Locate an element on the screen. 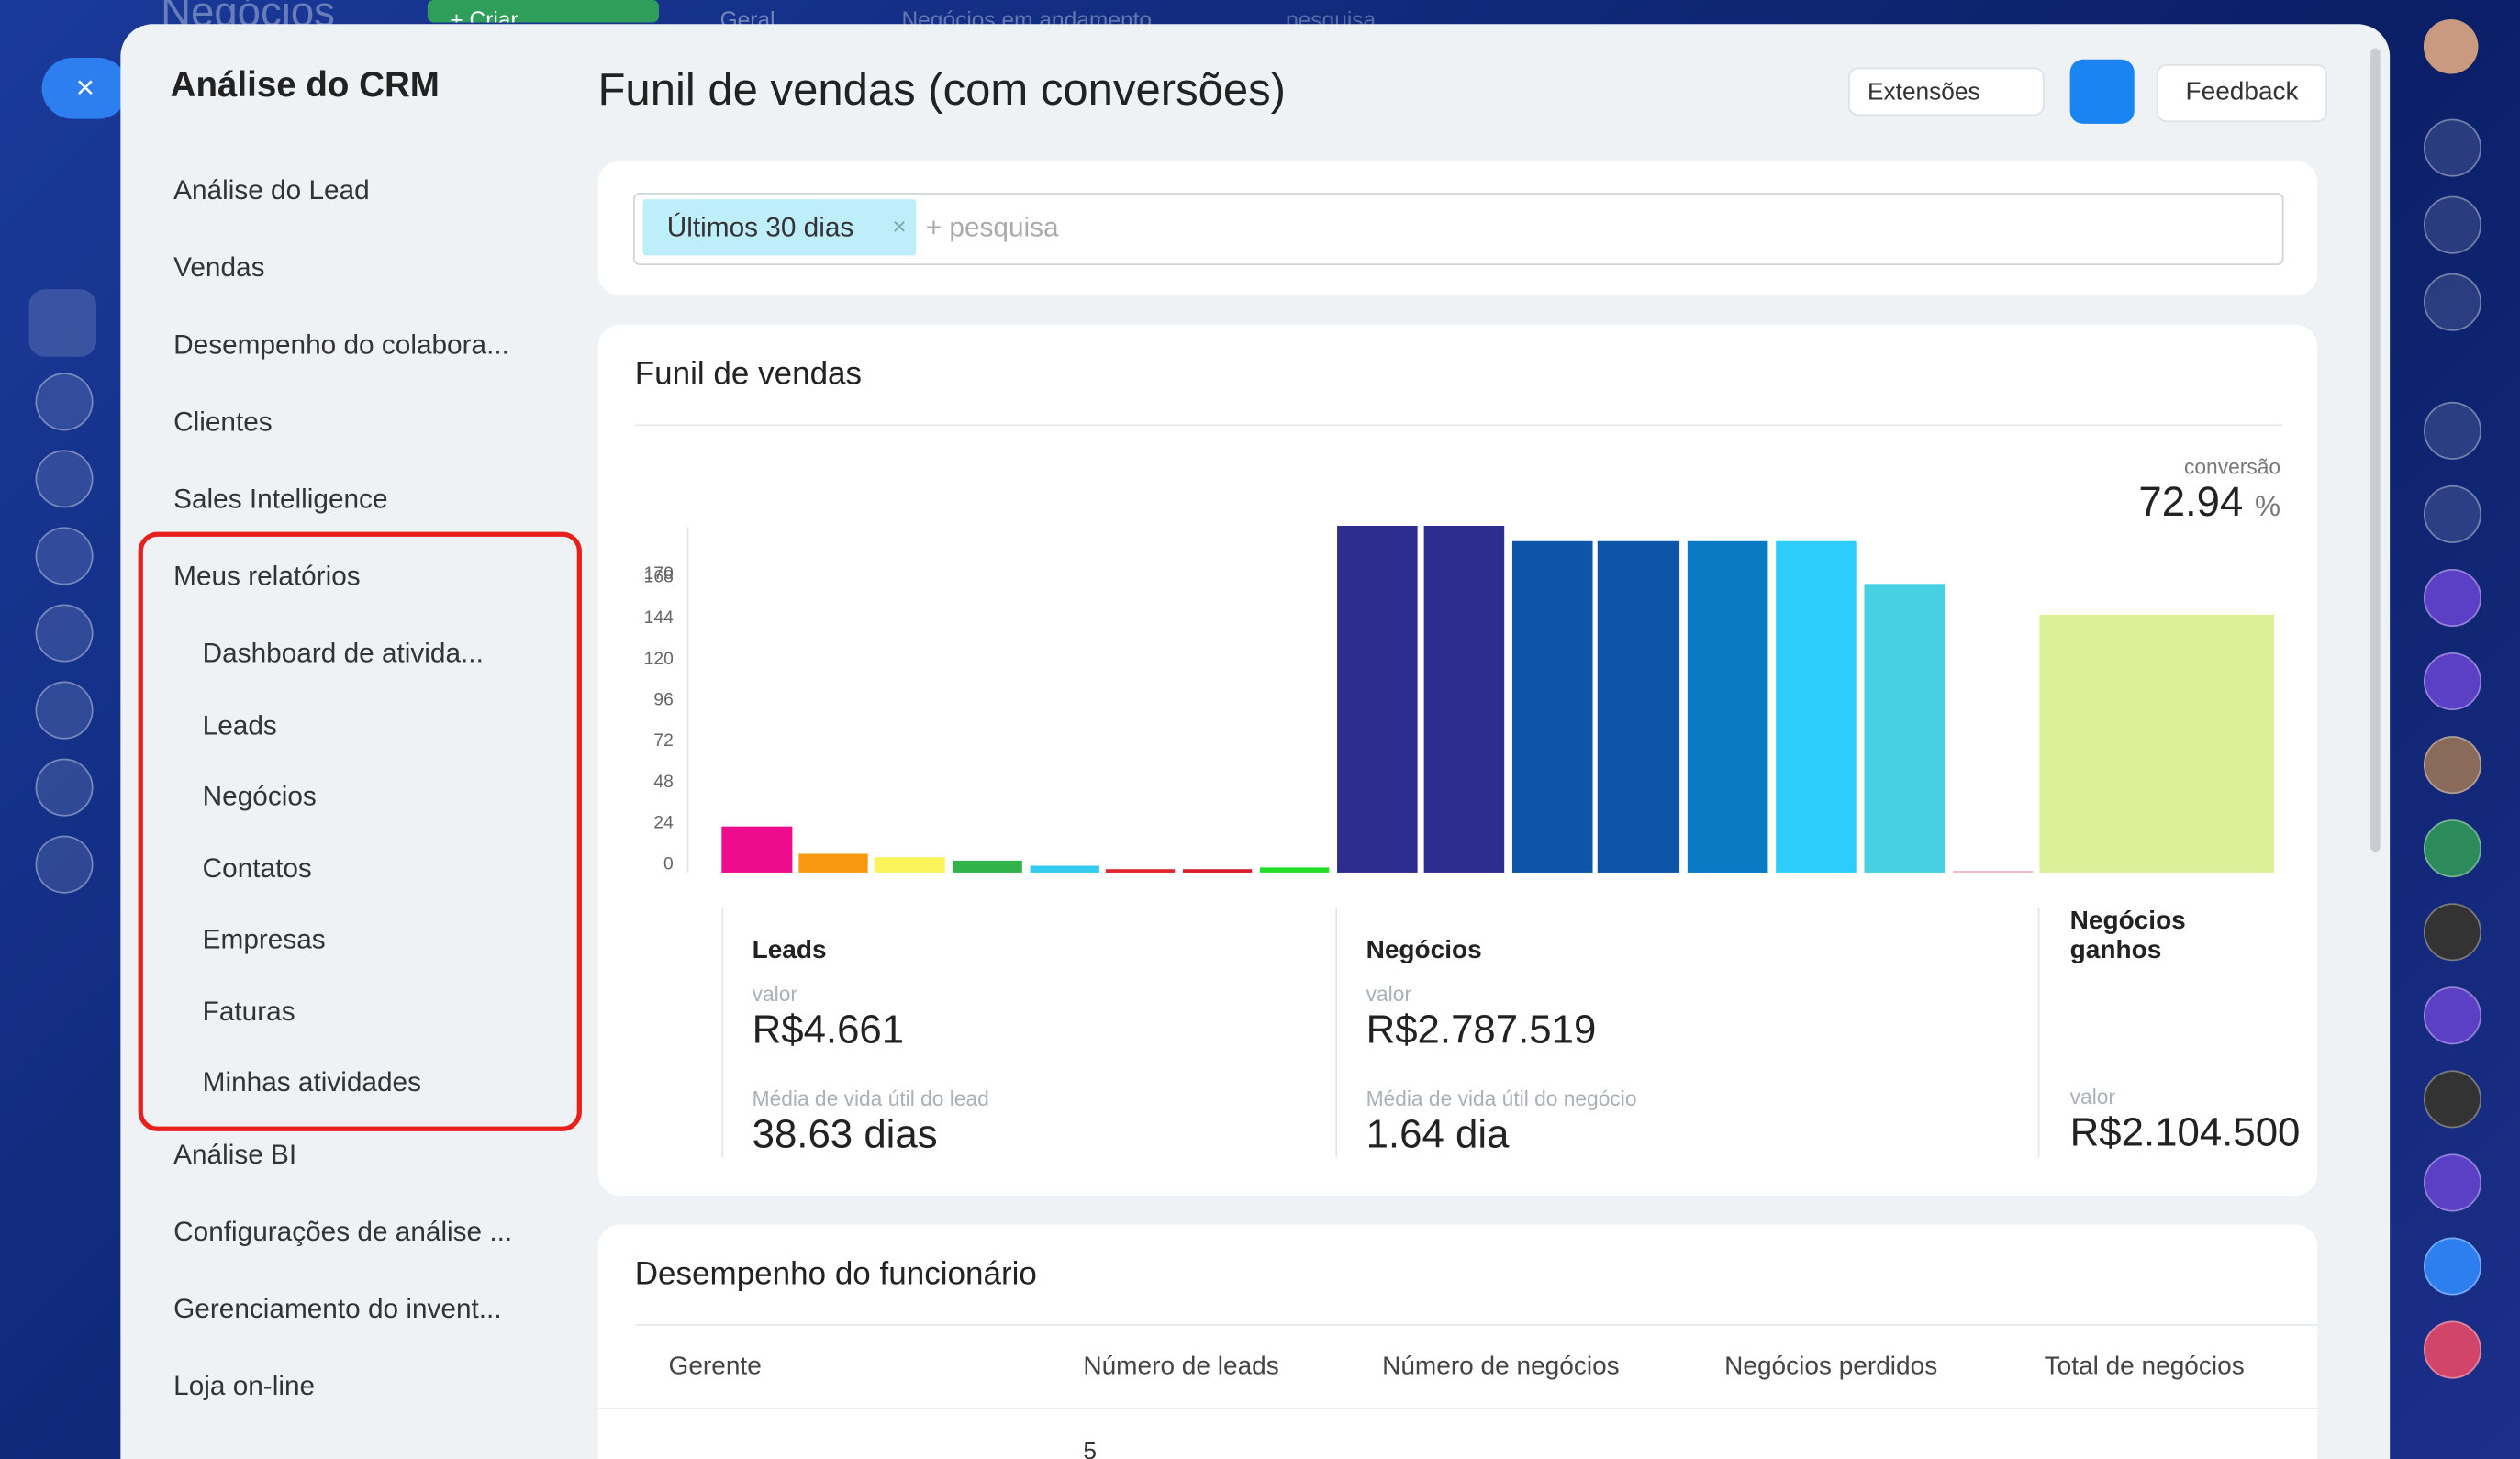  y-tick-label: 48 is located at coordinates (663, 782).